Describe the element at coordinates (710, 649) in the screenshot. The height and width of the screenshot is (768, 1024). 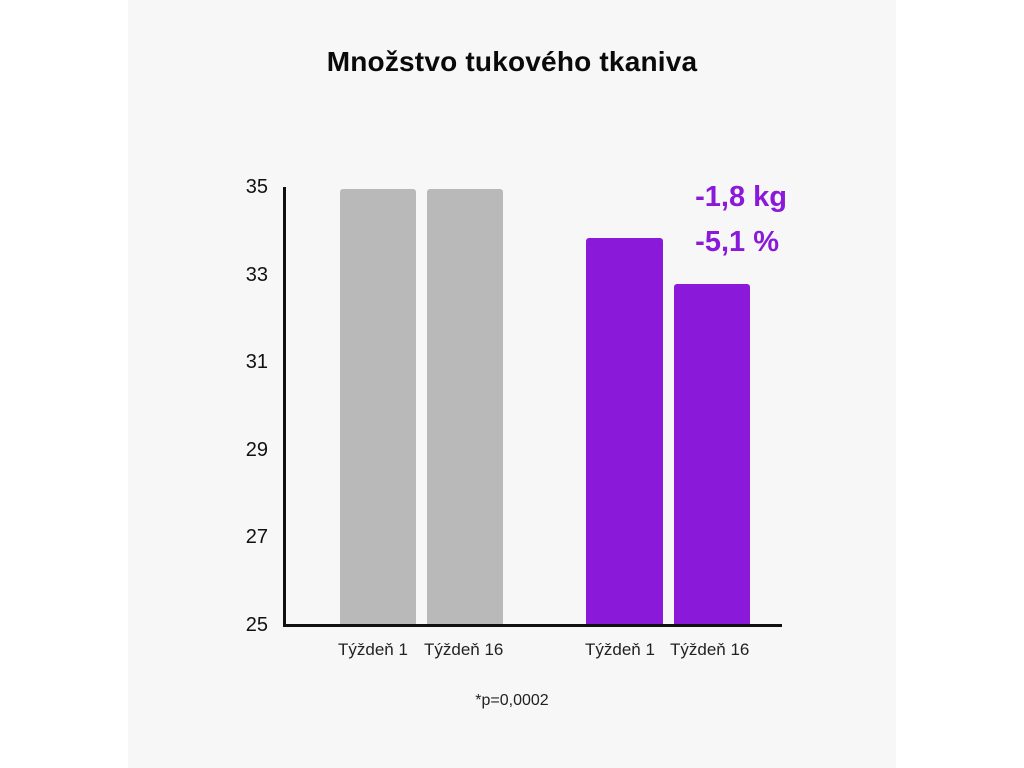
I see `x-label-treatment-week16: Týždeň 16` at that location.